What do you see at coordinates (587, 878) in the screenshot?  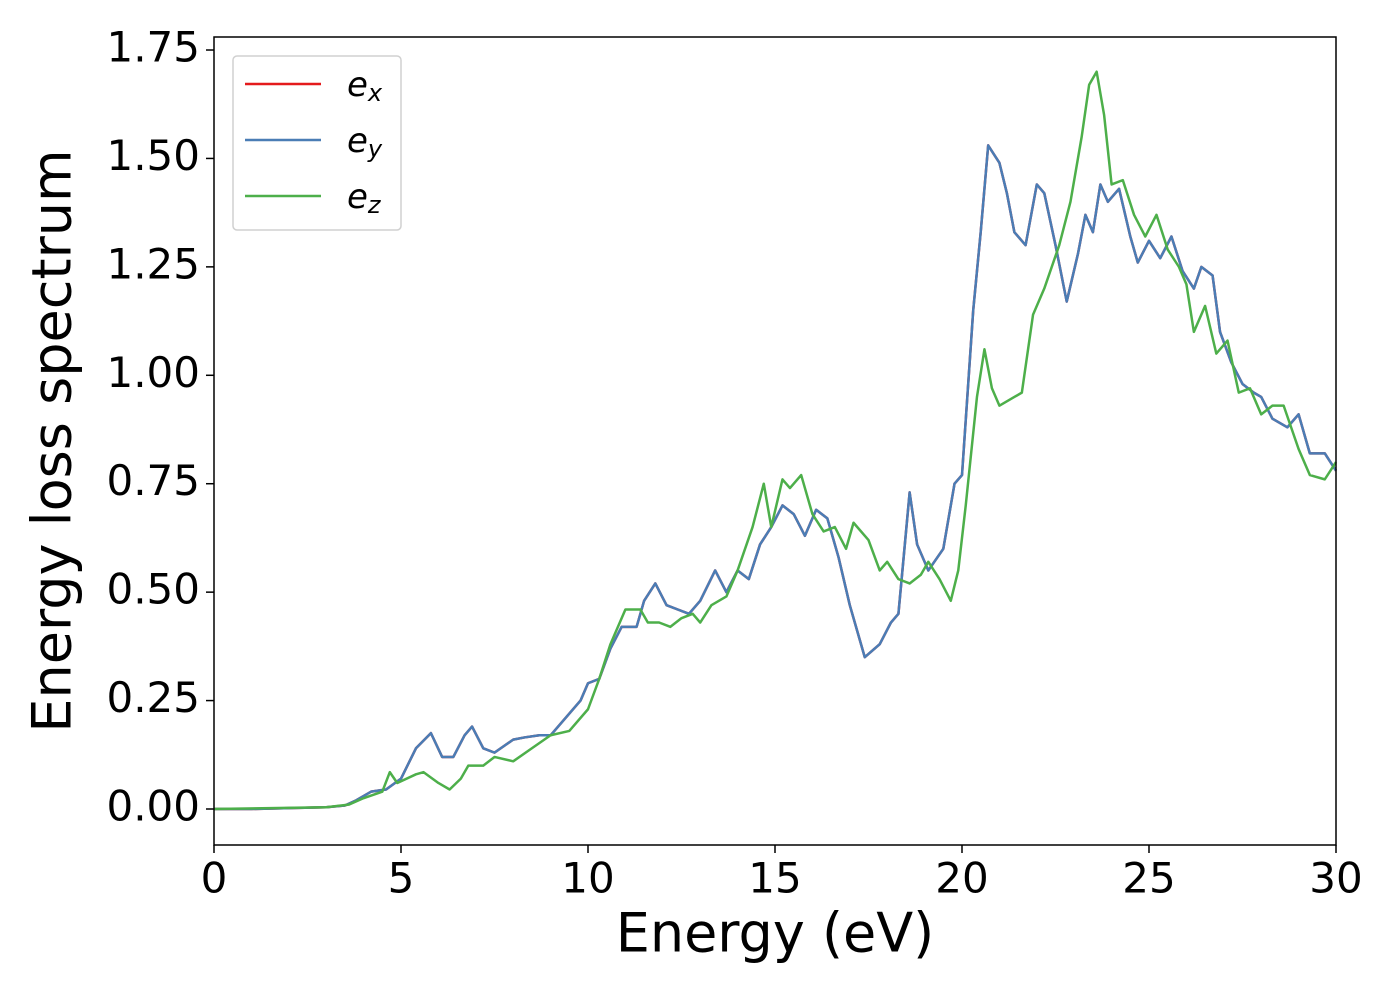 I see `x-tick-label: 10` at bounding box center [587, 878].